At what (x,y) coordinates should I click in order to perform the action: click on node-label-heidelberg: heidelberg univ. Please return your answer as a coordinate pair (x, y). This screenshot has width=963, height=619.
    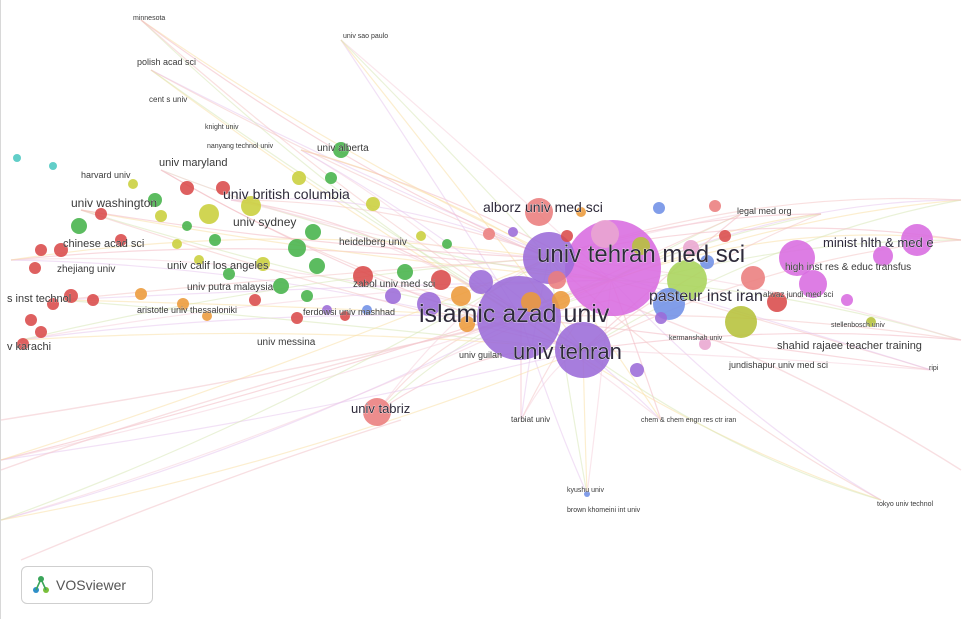
    Looking at the image, I should click on (373, 242).